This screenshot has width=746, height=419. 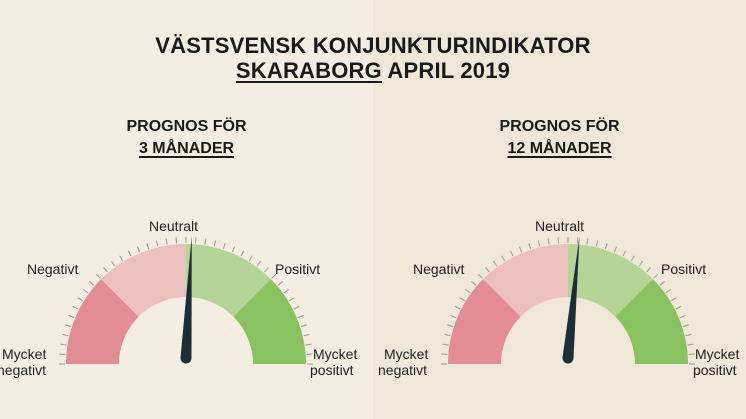 I want to click on title-line-2: SKARABORG APRIL 2019, so click(x=373, y=70).